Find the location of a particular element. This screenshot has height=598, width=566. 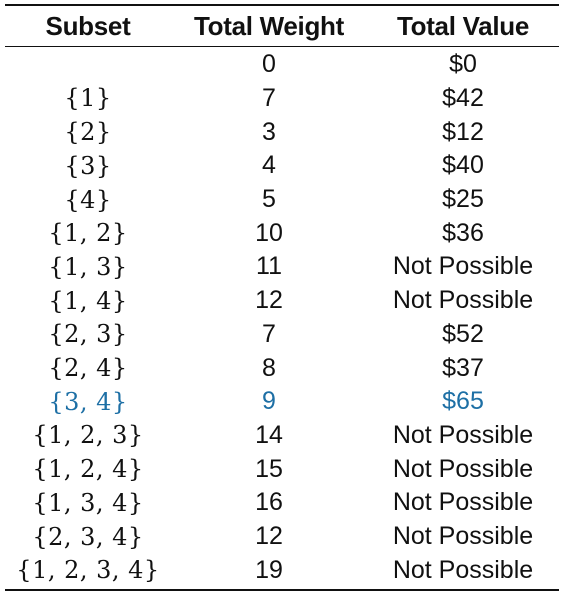

weight-cell: 5 is located at coordinates (269, 199).